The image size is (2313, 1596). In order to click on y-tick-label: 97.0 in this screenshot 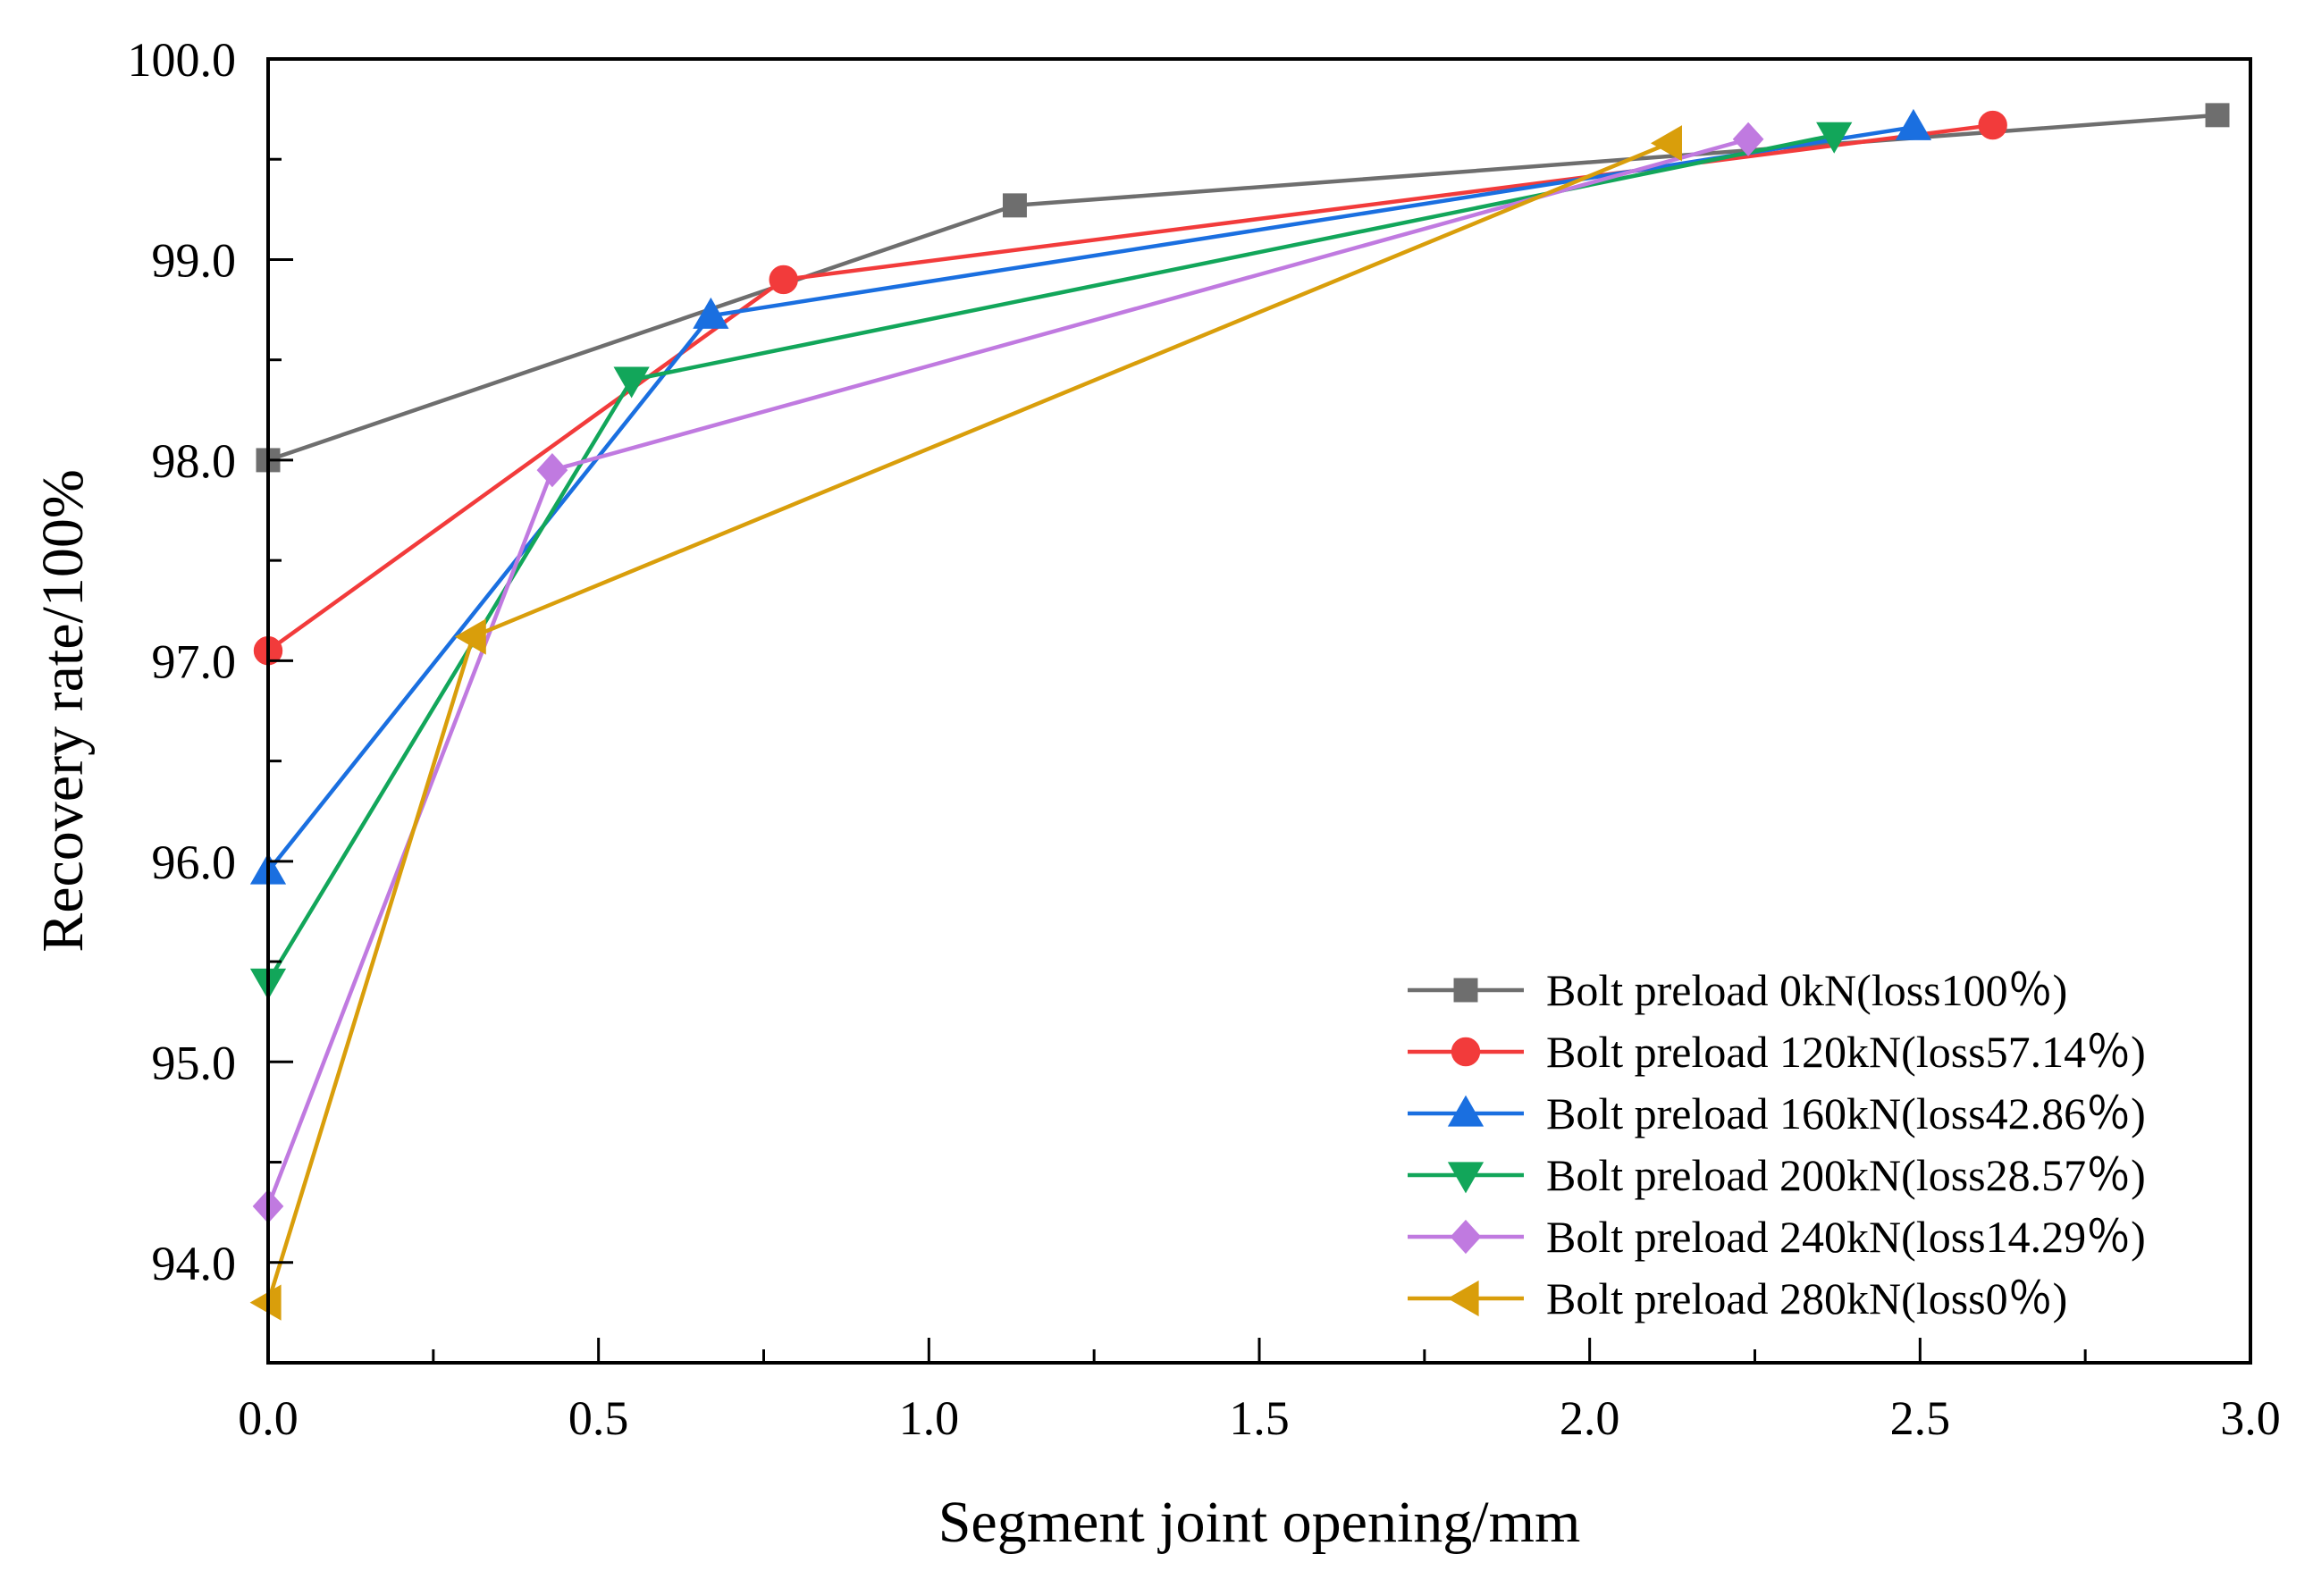, I will do `click(194, 661)`.